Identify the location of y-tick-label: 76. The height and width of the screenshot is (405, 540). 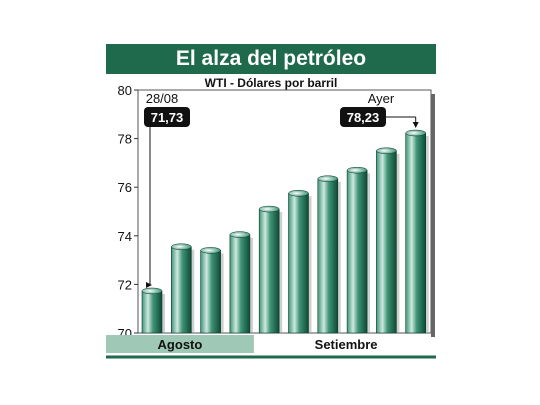
(125, 187).